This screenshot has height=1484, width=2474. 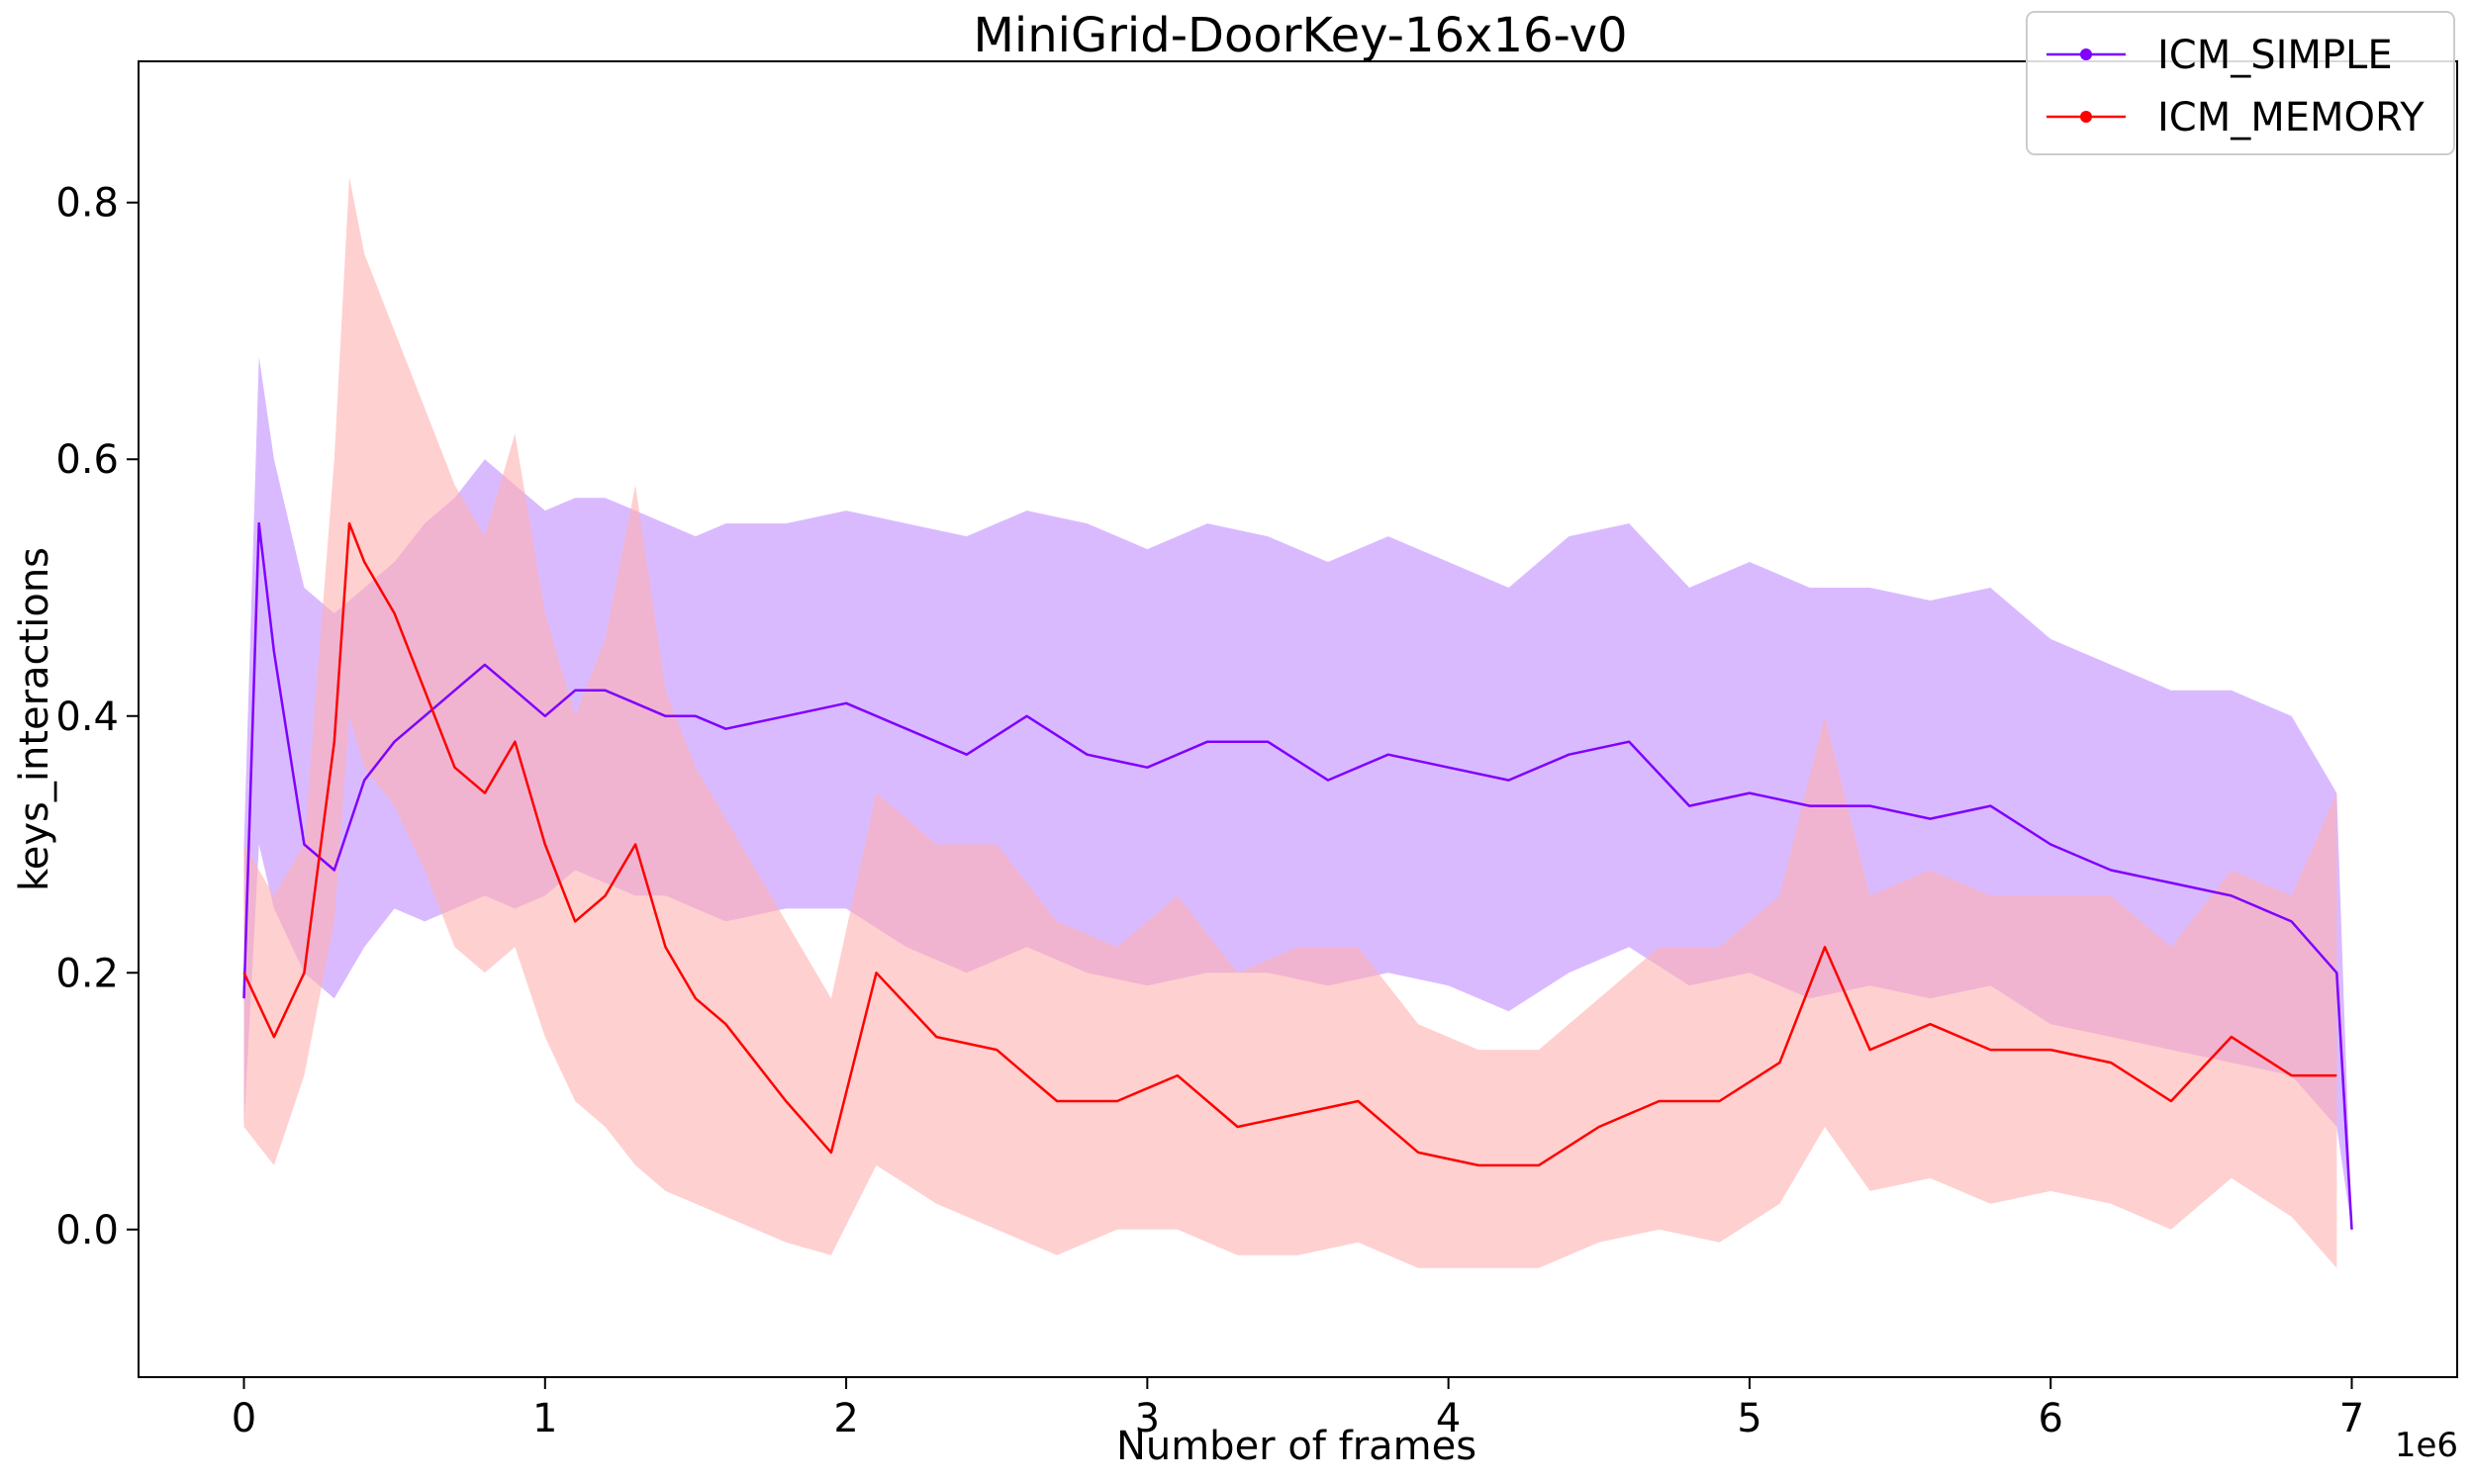 I want to click on y-axis-ticks: 0.0 0.2 0.4 0.6 0.8, so click(x=97, y=717).